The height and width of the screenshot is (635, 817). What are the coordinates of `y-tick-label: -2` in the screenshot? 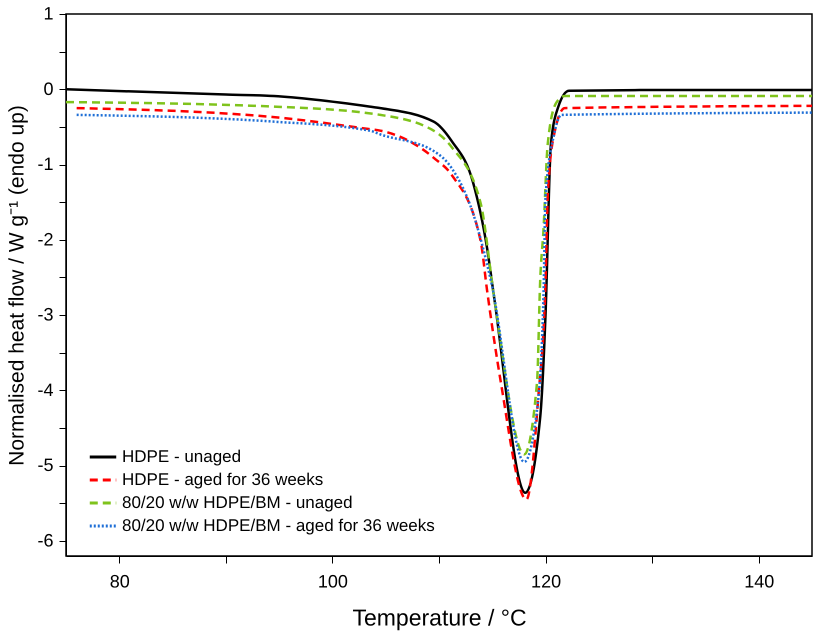 It's located at (45, 239).